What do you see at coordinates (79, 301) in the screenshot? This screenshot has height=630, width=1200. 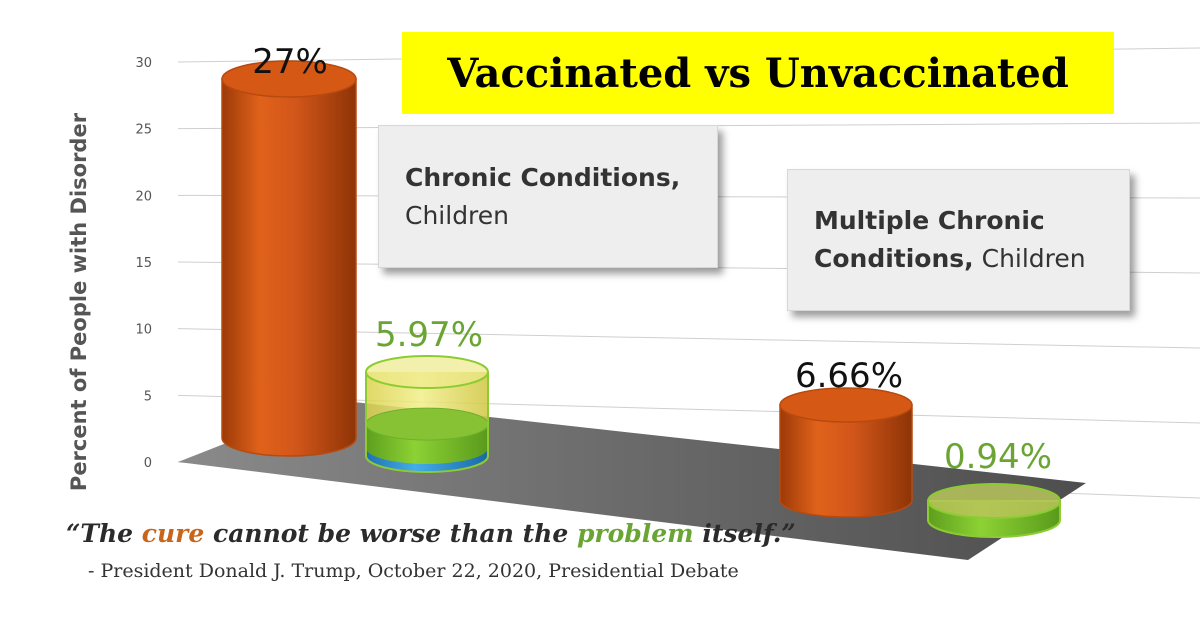 I see `y-axis-label: Percent of People with Disorder` at bounding box center [79, 301].